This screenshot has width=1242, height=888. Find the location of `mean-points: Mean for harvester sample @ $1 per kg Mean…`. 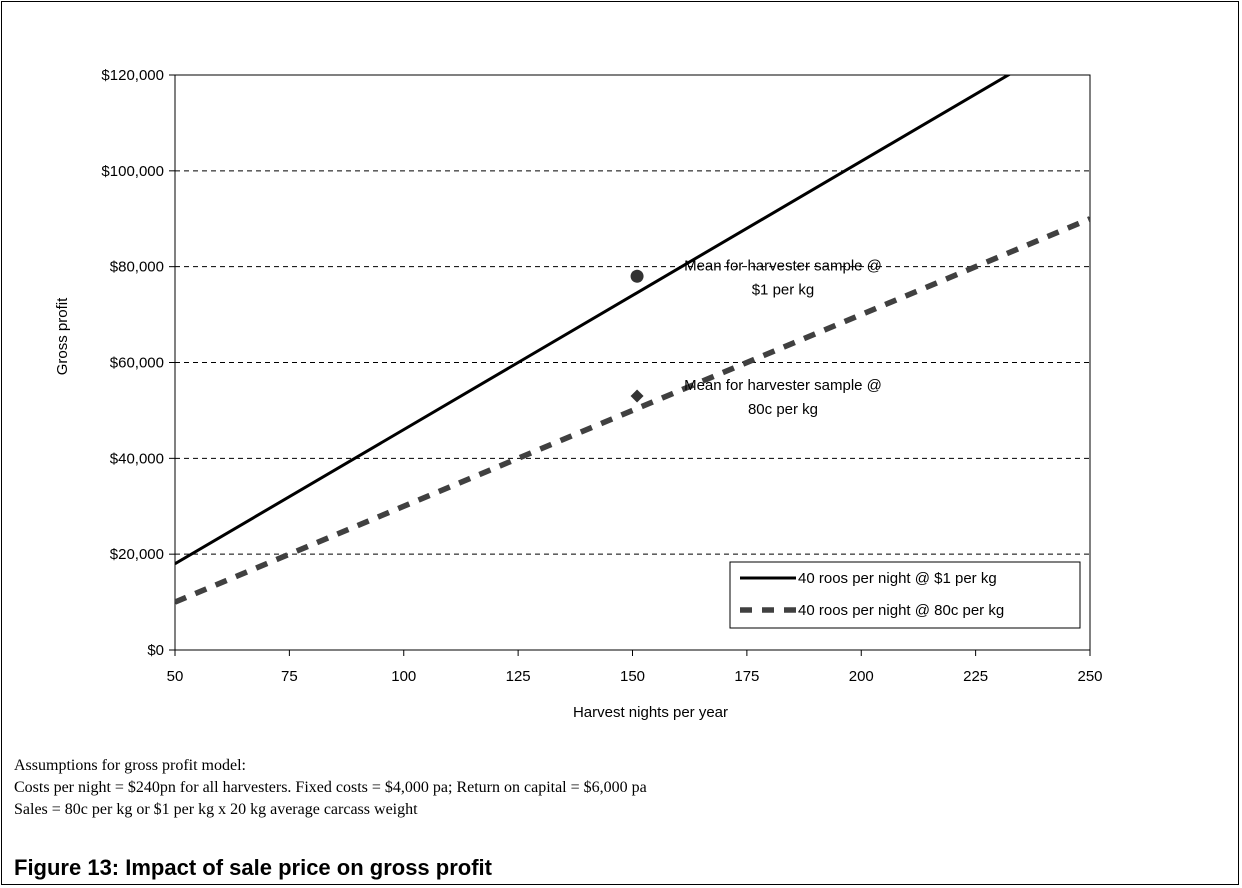

mean-points: Mean for harvester sample @ $1 per kg Mean… is located at coordinates (756, 337).